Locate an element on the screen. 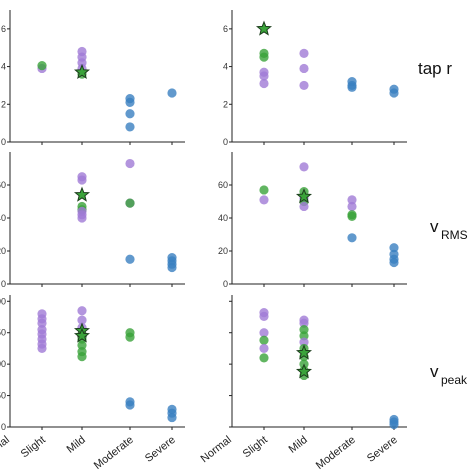  subplot-0-1: 0 2 4 6 is located at coordinates (315, 78).